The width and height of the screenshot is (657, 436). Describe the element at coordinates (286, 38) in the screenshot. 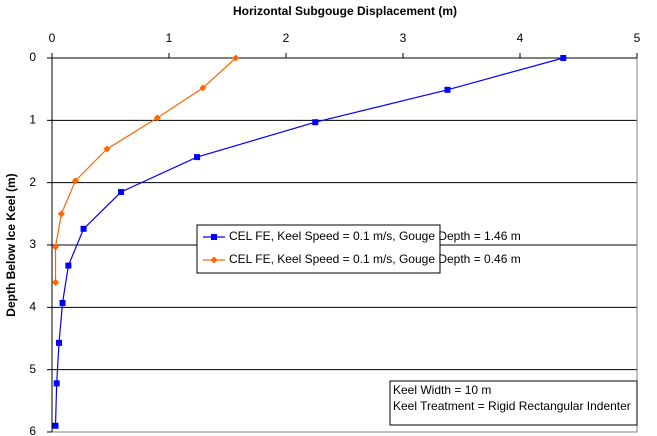

I see `x-tick-label: 2` at that location.